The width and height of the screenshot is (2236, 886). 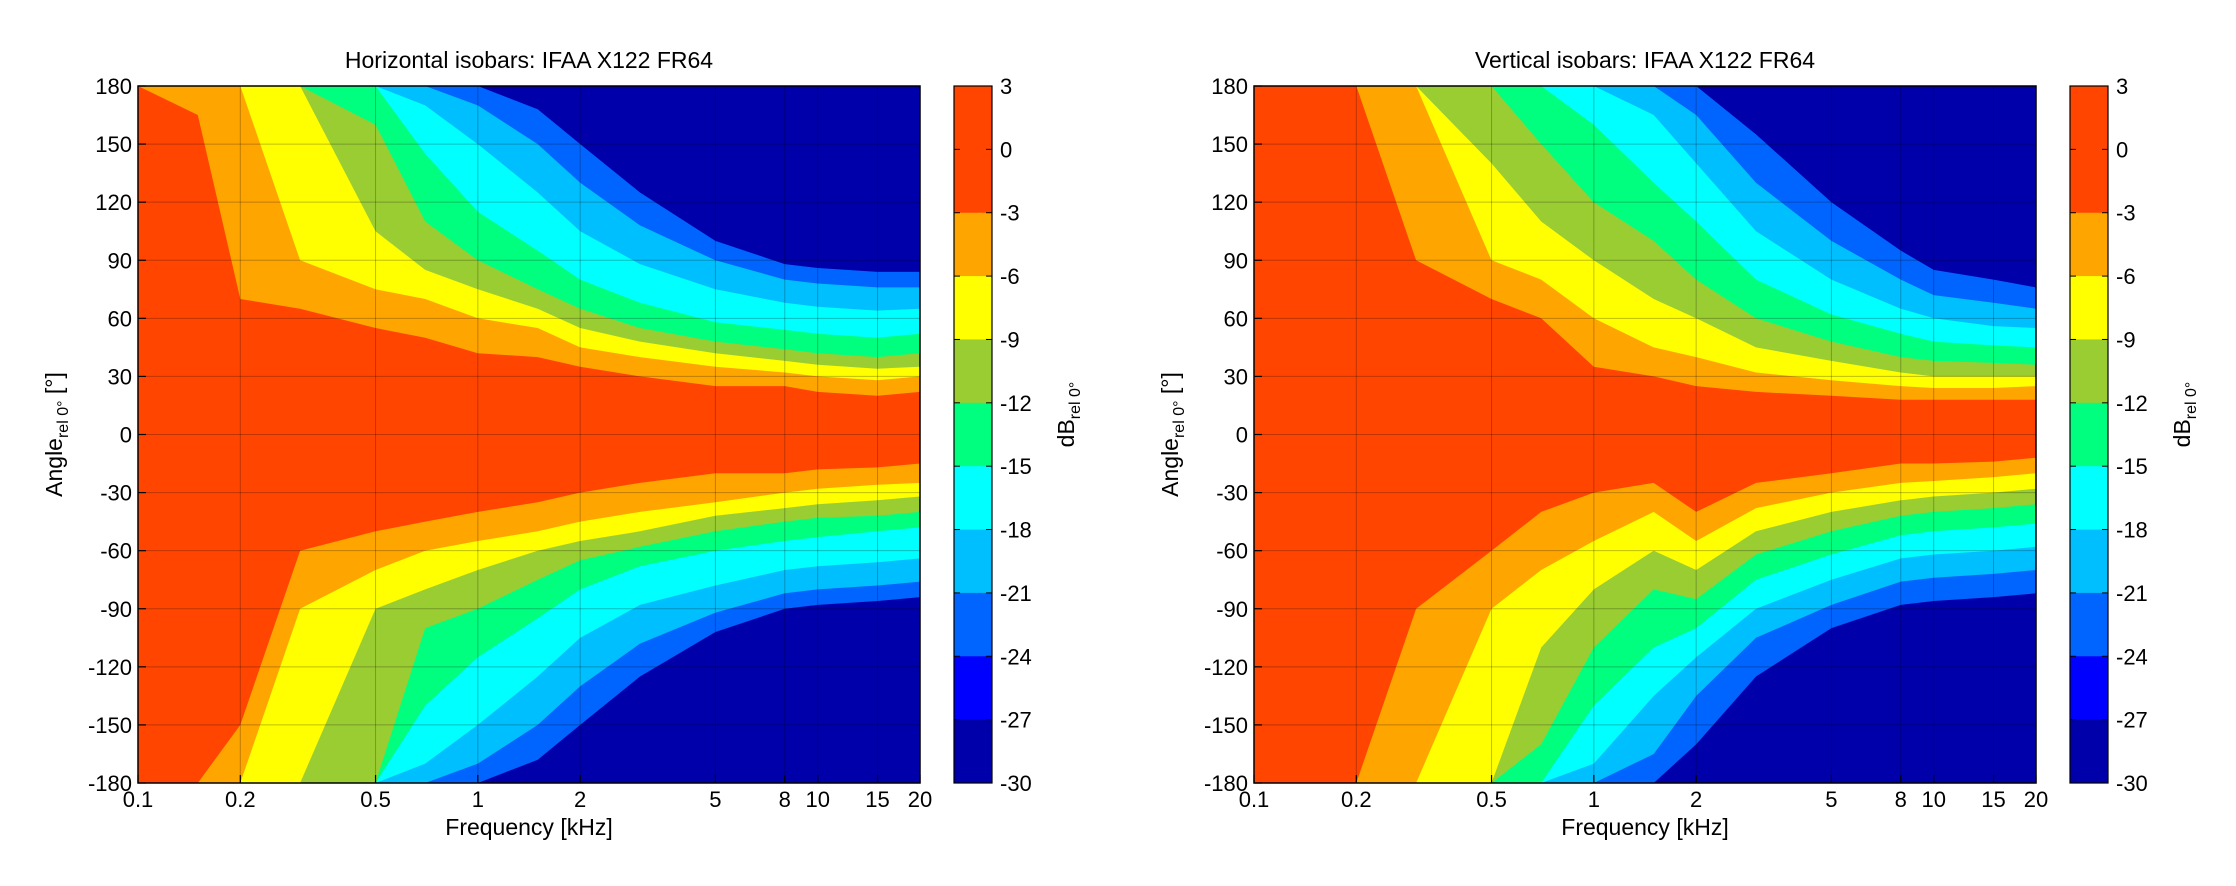 I want to click on chart-title: Vertical isobars: IFAA X122 FR64, so click(x=1645, y=60).